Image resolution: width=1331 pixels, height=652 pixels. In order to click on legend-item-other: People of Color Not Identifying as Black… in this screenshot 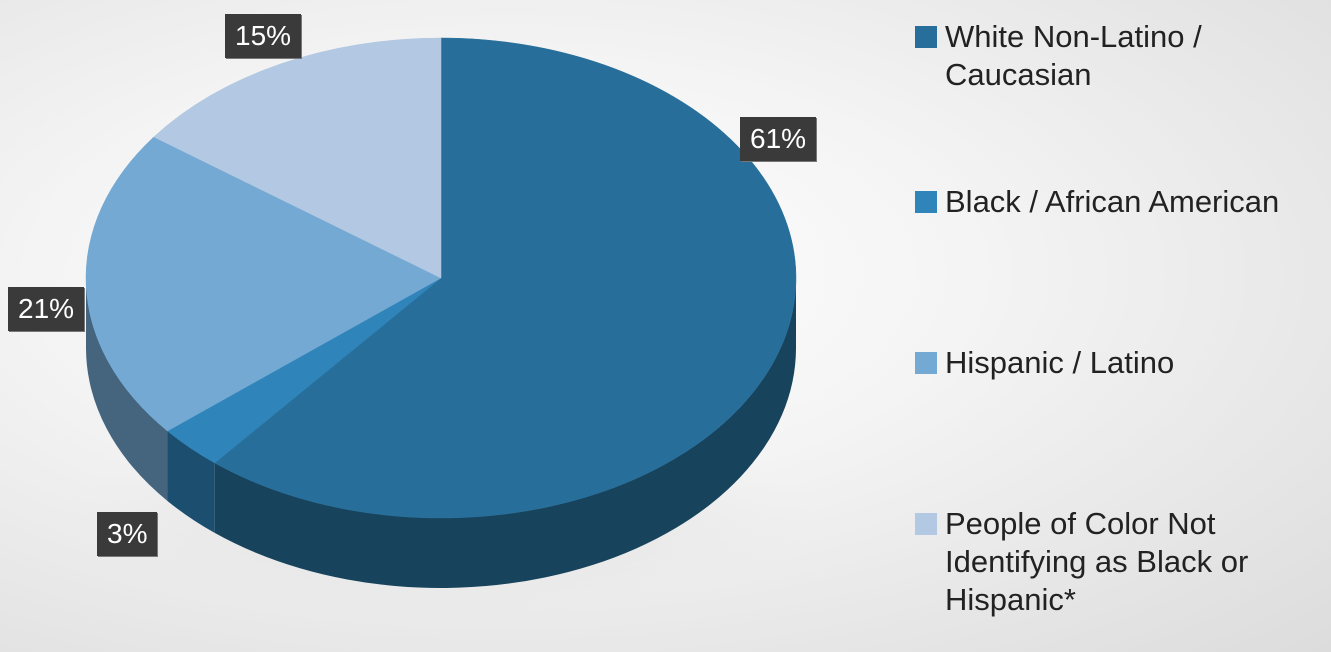, I will do `click(1120, 562)`.